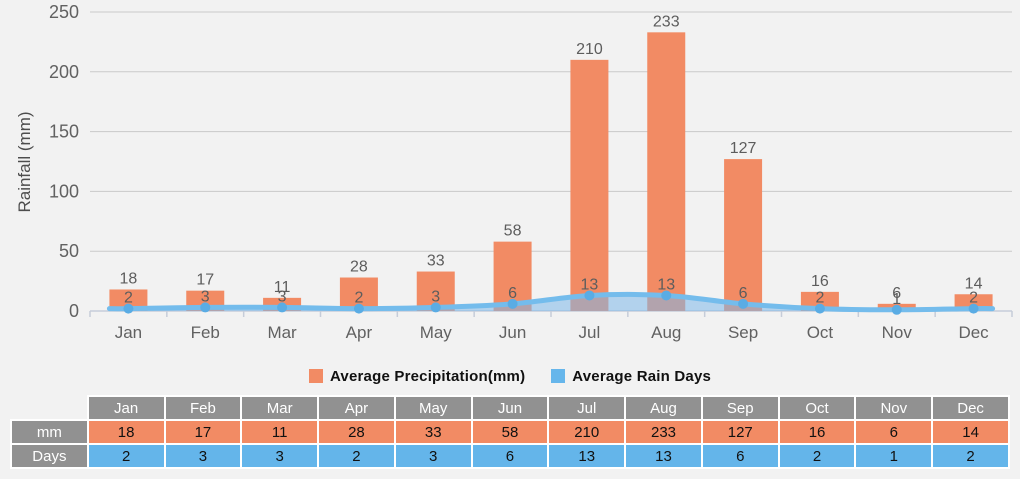 The image size is (1020, 479). Describe the element at coordinates (513, 231) in the screenshot. I see `precipitation-value-label: 58` at that location.